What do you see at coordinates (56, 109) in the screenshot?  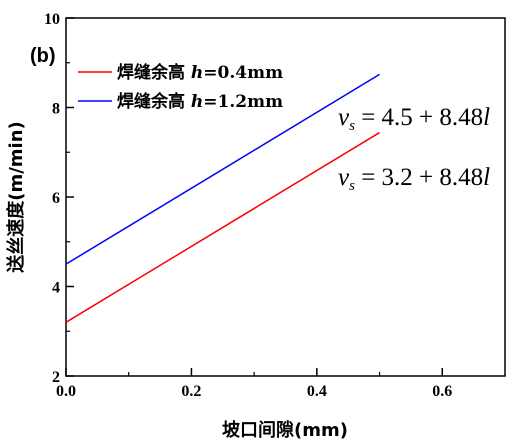 I see `y-tick-label: 8` at bounding box center [56, 109].